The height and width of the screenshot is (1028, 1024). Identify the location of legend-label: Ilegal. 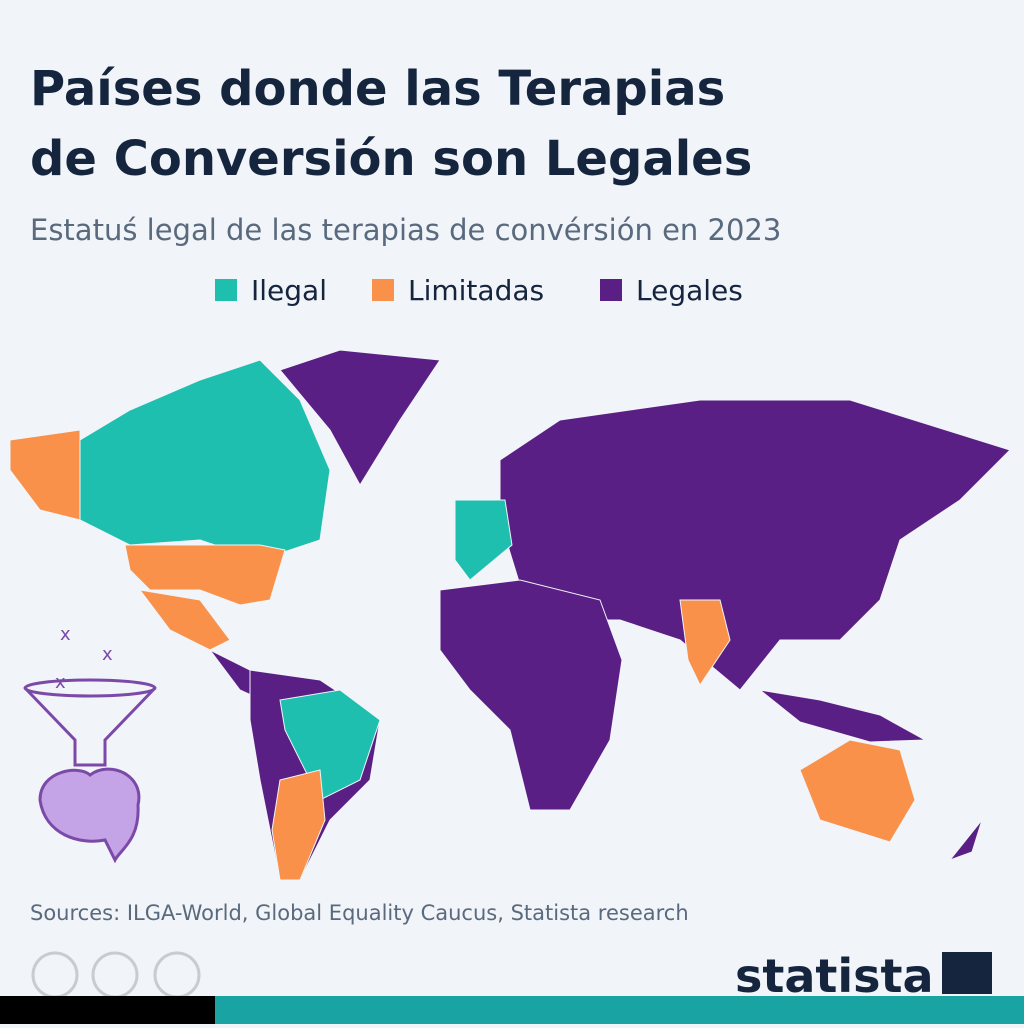
(289, 290).